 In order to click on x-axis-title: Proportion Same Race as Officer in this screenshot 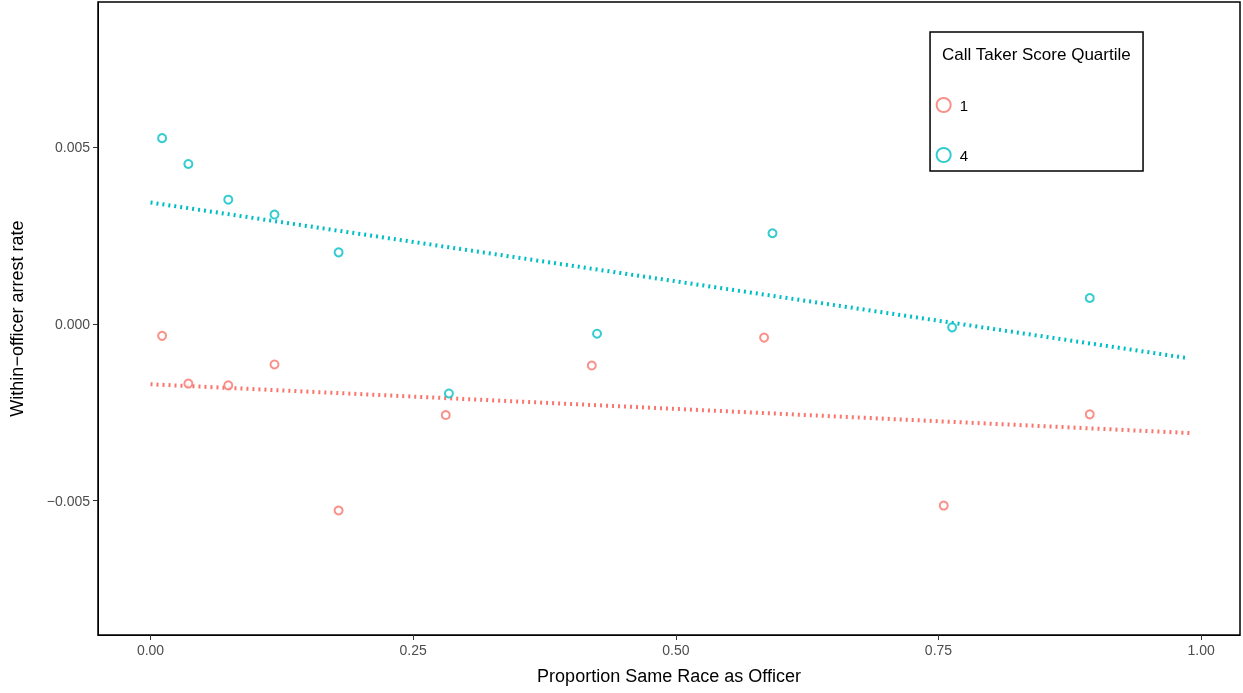, I will do `click(669, 676)`.